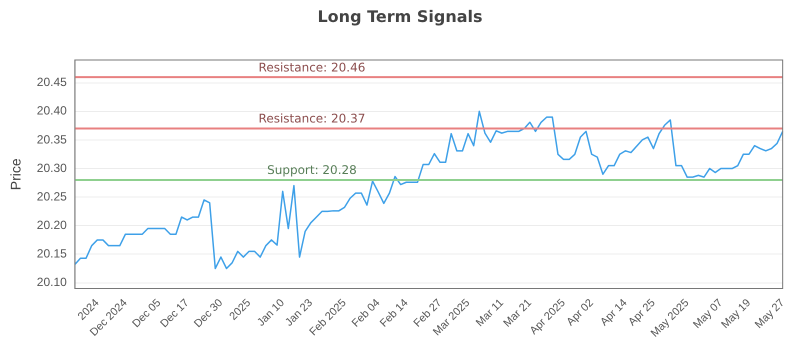 The image size is (800, 350). I want to click on x-tick-label: Dec 30, so click(209, 313).